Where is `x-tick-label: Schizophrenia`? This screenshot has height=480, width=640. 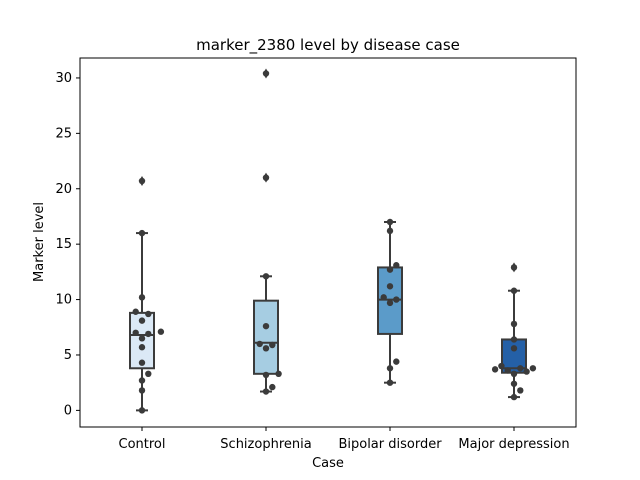 x-tick-label: Schizophrenia is located at coordinates (265, 444).